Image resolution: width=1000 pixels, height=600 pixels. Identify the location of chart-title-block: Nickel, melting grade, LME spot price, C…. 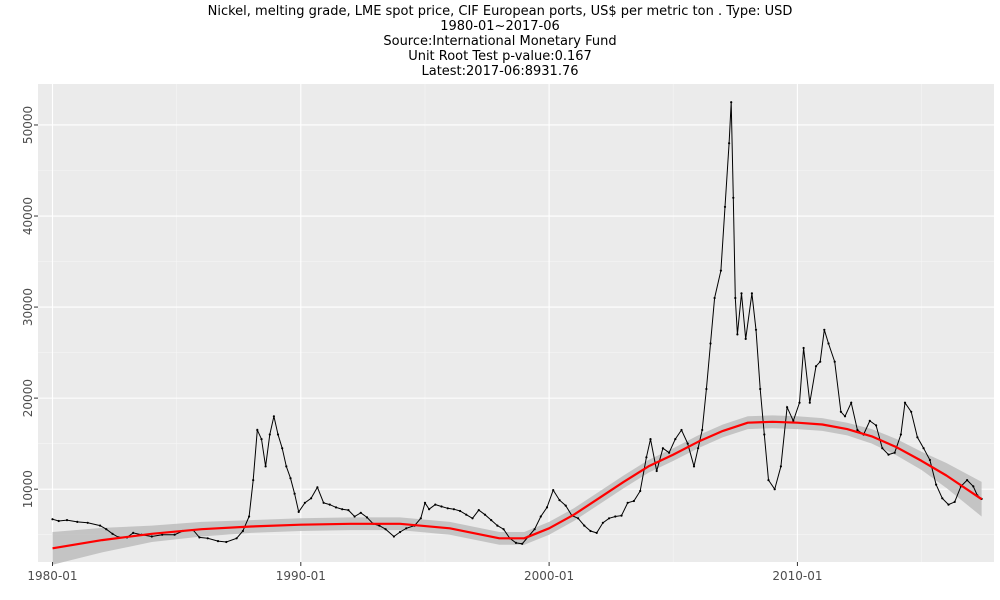
(500, 41).